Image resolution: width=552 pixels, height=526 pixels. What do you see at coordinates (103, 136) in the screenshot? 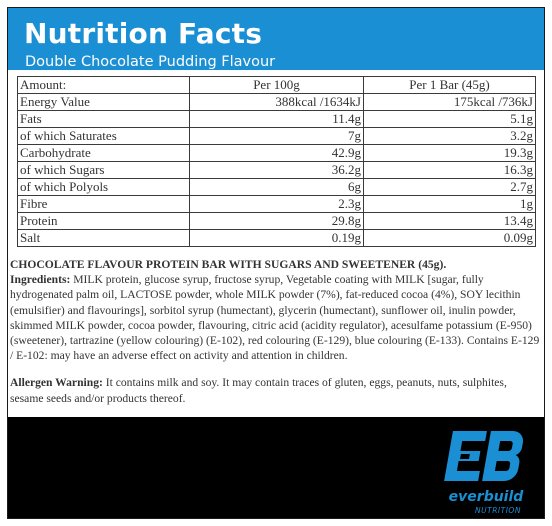
I see `nutrient-label: of which Saturates` at bounding box center [103, 136].